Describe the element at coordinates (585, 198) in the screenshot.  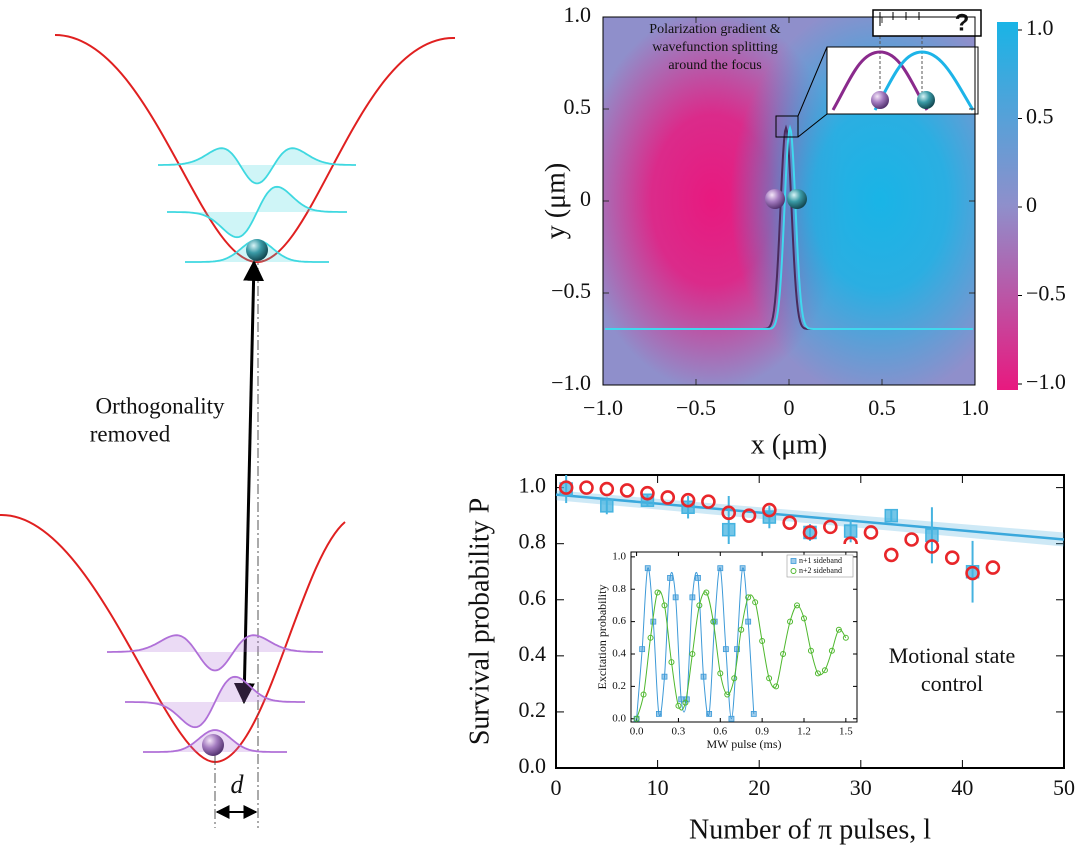
I see `y-tick-label: 0` at that location.